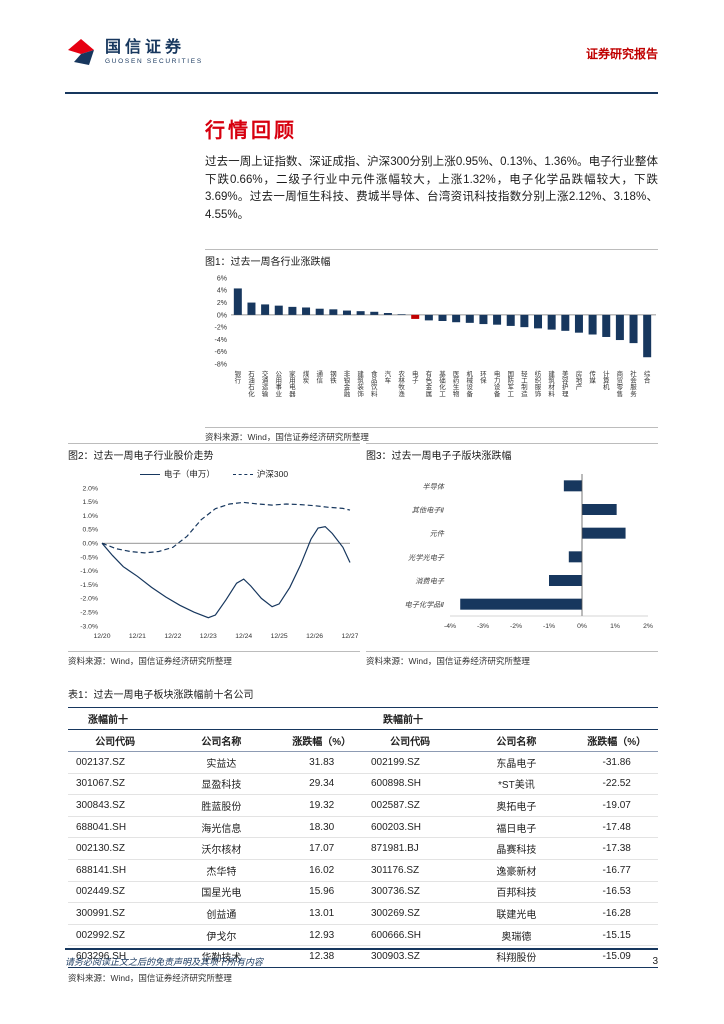  I want to click on svg-text: 4%, so click(222, 291).